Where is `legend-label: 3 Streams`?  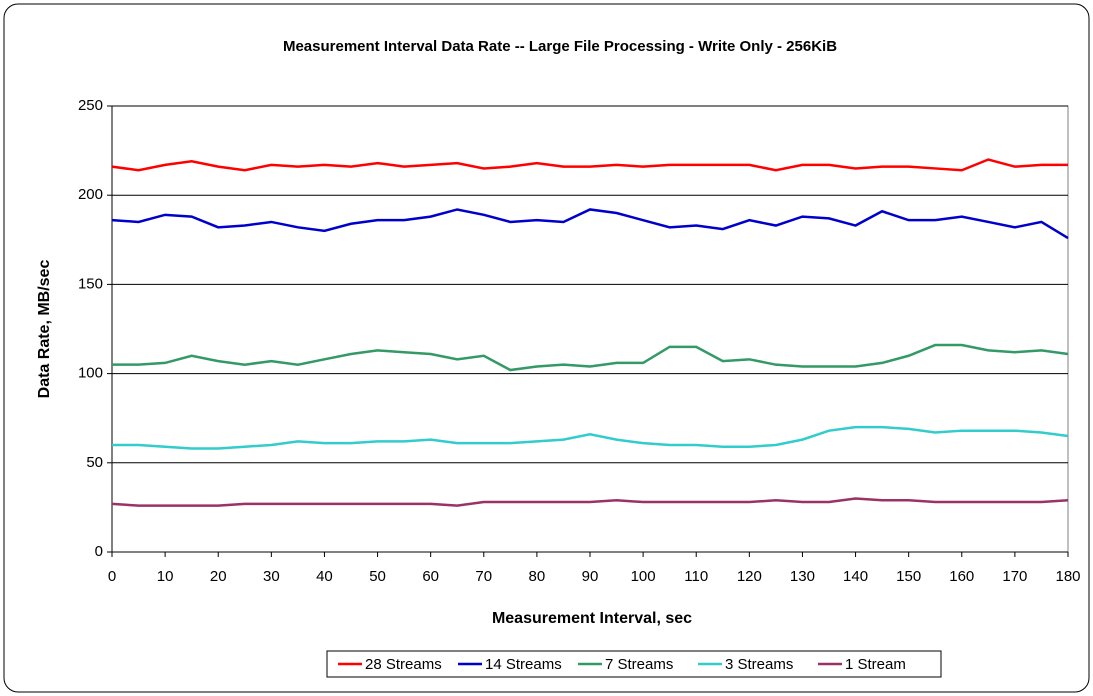
legend-label: 3 Streams is located at coordinates (759, 664).